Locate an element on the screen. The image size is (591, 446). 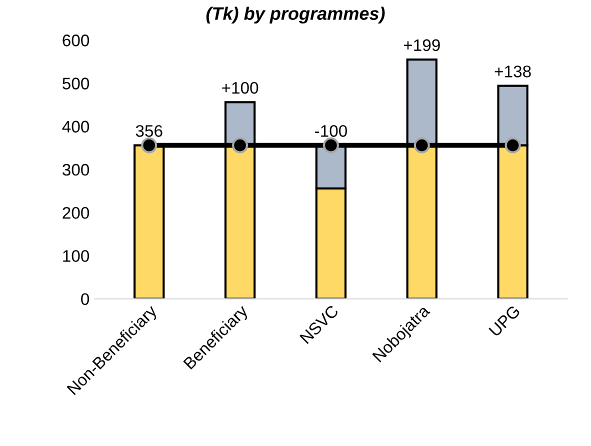
annotation: +138 is located at coordinates (512, 72).